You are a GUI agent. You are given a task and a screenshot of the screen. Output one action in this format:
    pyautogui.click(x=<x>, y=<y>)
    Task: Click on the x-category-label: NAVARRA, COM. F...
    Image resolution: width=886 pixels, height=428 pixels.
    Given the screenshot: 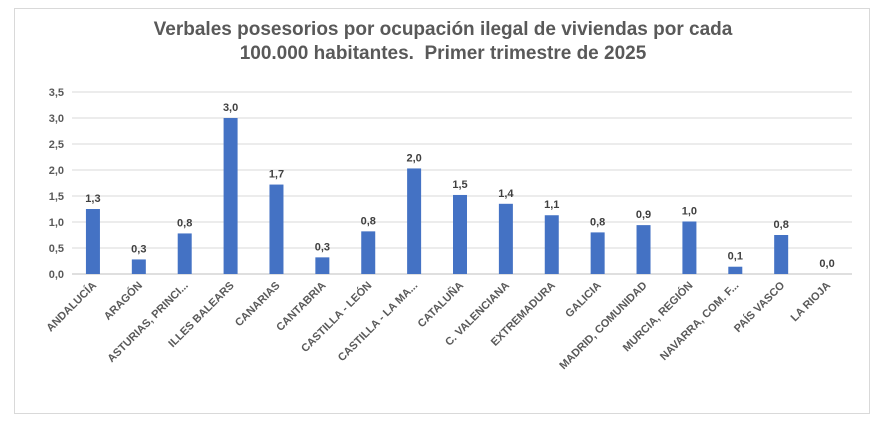 What is the action you would take?
    pyautogui.click(x=699, y=321)
    